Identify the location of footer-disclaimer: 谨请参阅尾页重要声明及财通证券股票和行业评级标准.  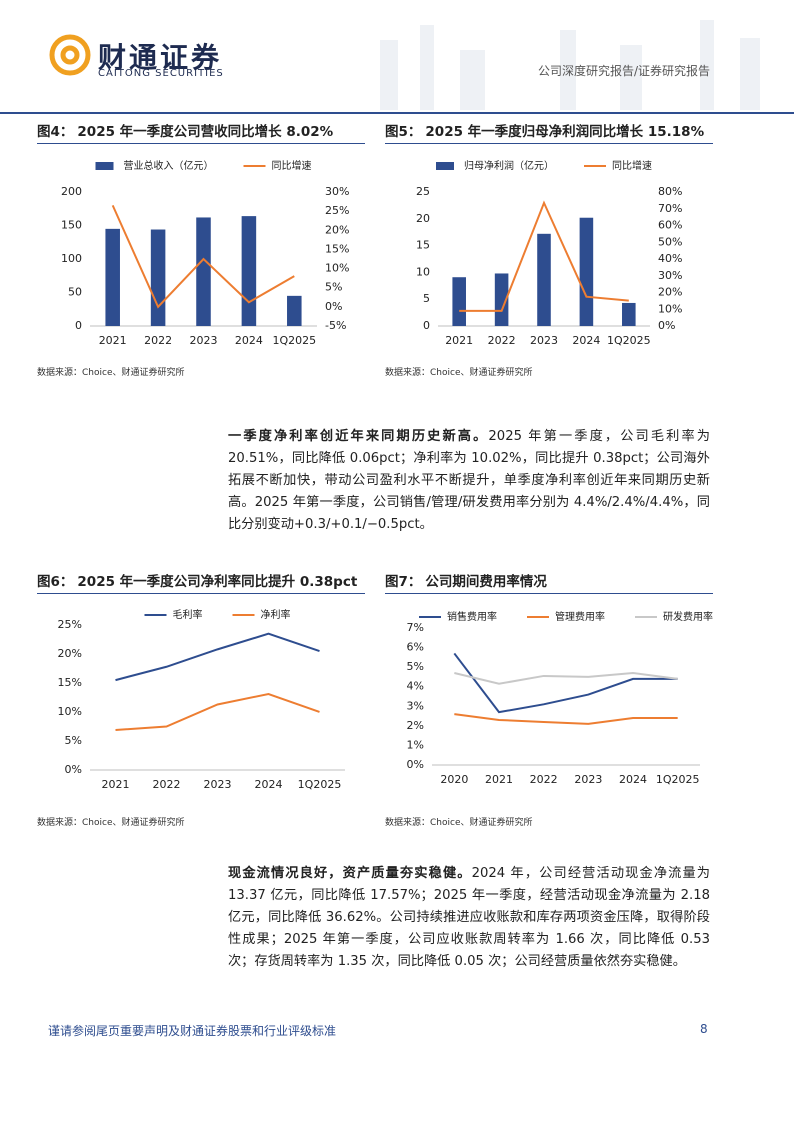
(192, 1031).